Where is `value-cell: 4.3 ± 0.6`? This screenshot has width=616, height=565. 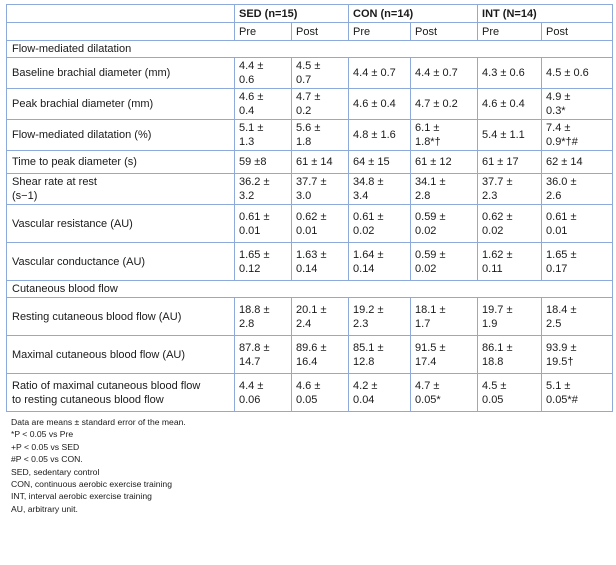 value-cell: 4.3 ± 0.6 is located at coordinates (510, 73).